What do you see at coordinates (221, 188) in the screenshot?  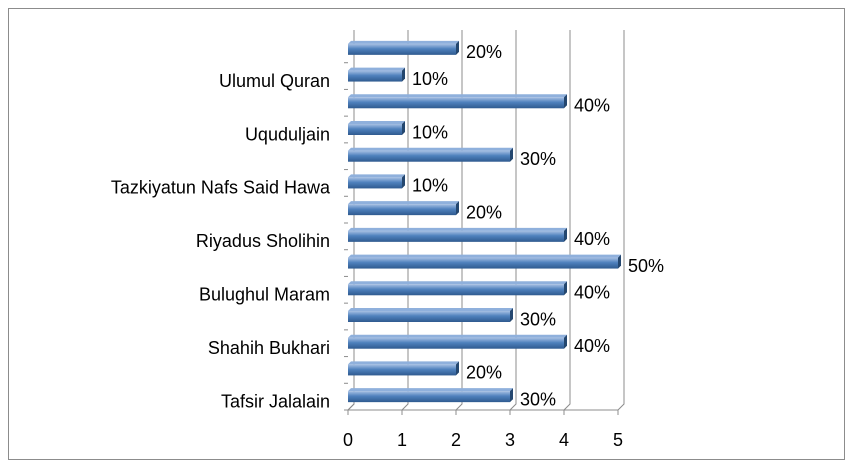 I see `y-tick-label: Tazkiyatun Nafs Said Hawa` at bounding box center [221, 188].